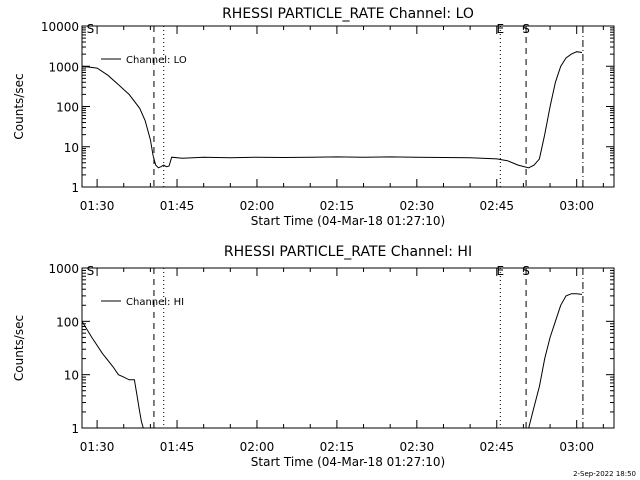 The height and width of the screenshot is (480, 640). Describe the element at coordinates (348, 14) in the screenshot. I see `chart1-title: RHESSI PARTICLE_RATE Channel: LO` at that location.